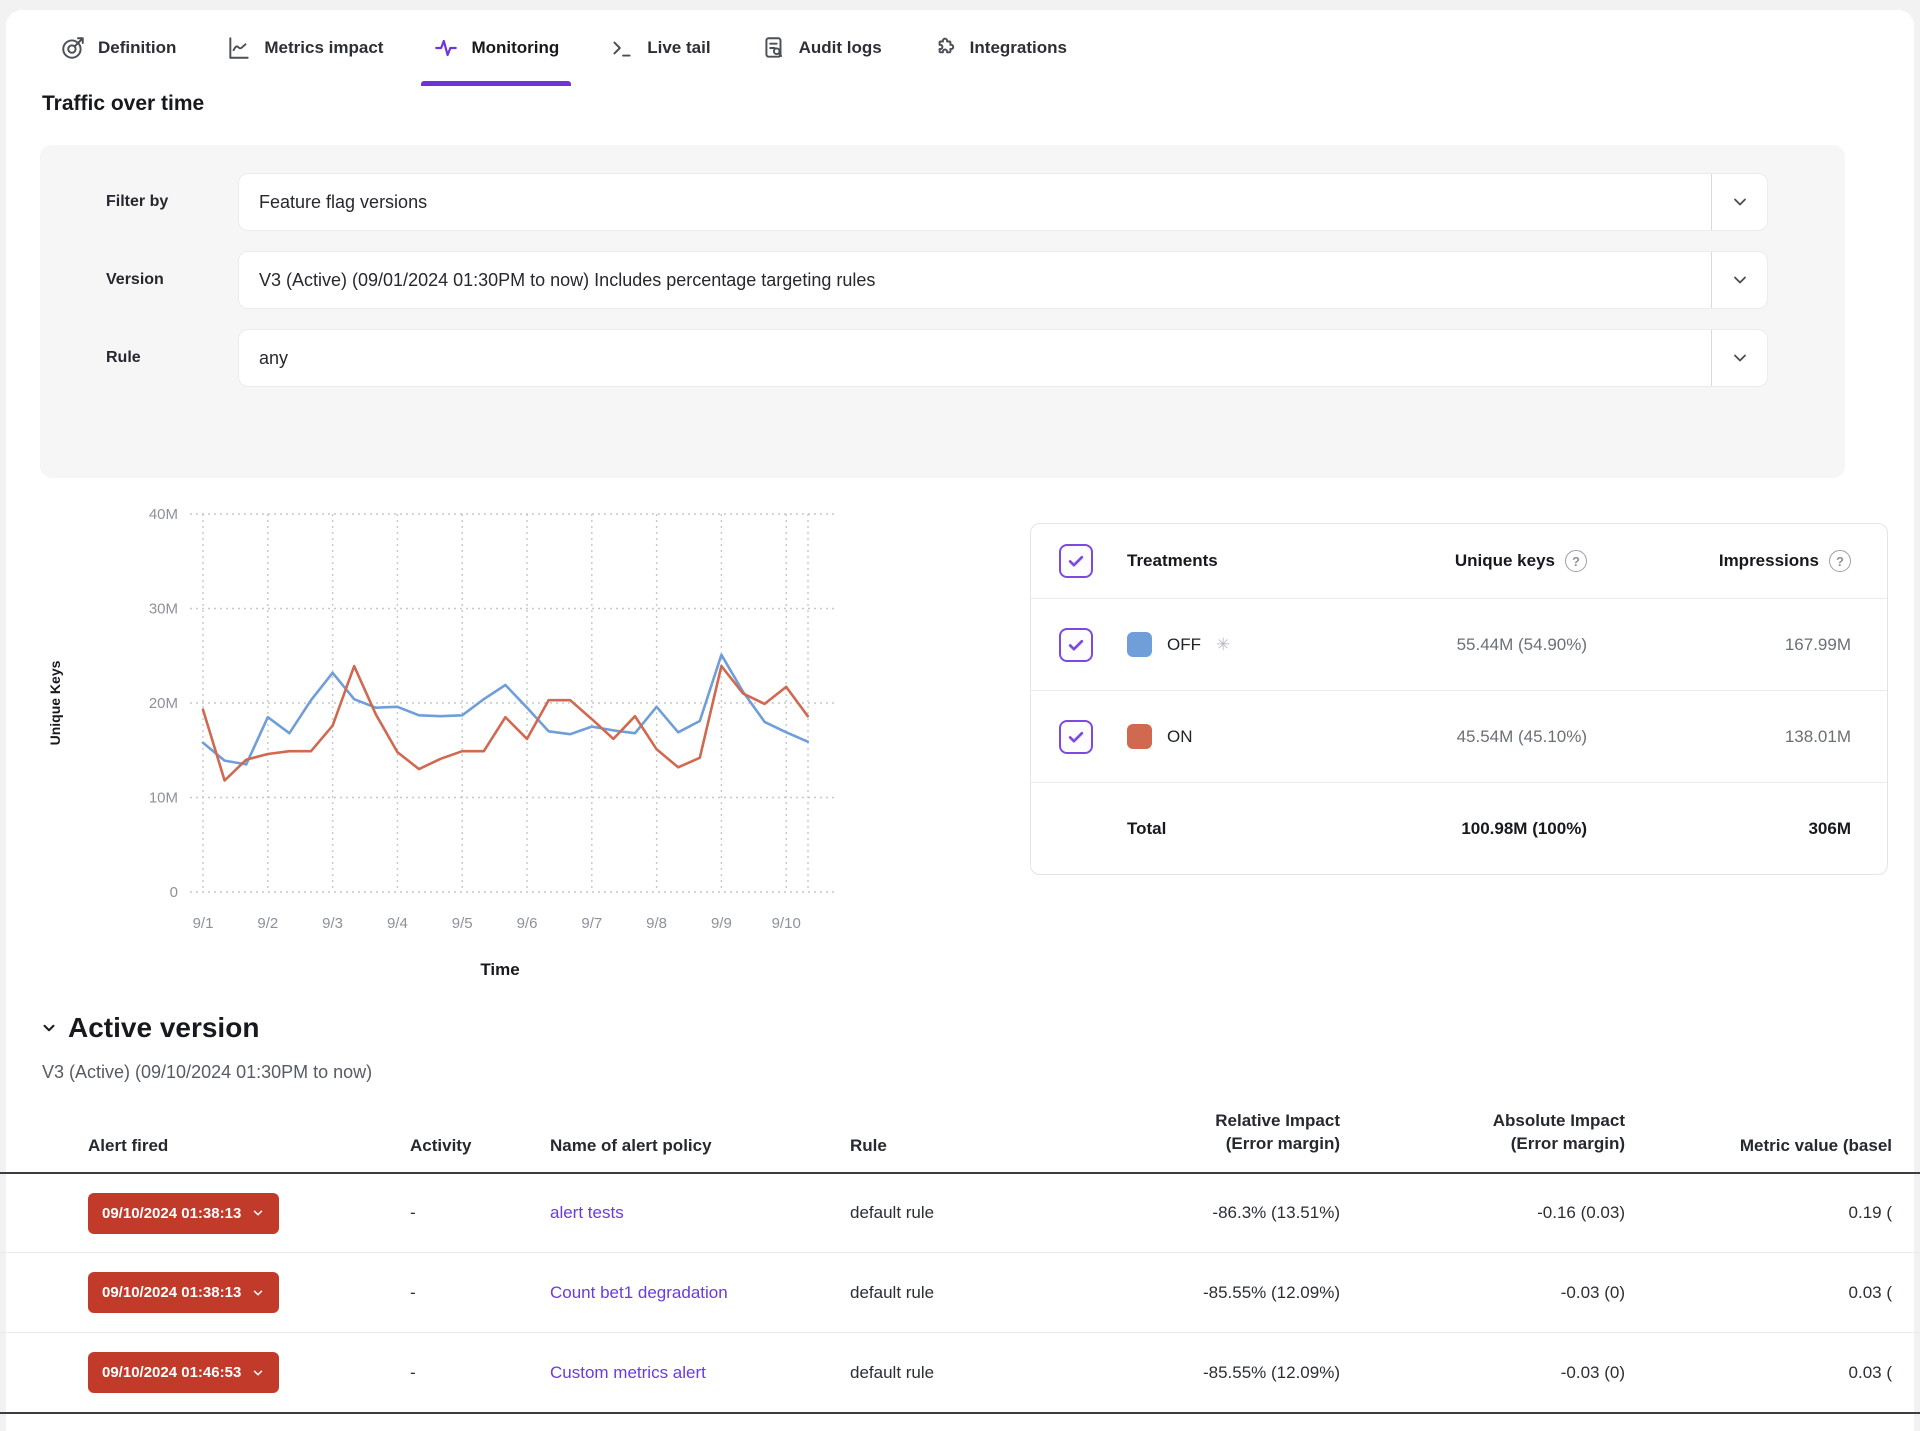  Describe the element at coordinates (1076, 561) in the screenshot. I see `select-all-checkbox` at that location.